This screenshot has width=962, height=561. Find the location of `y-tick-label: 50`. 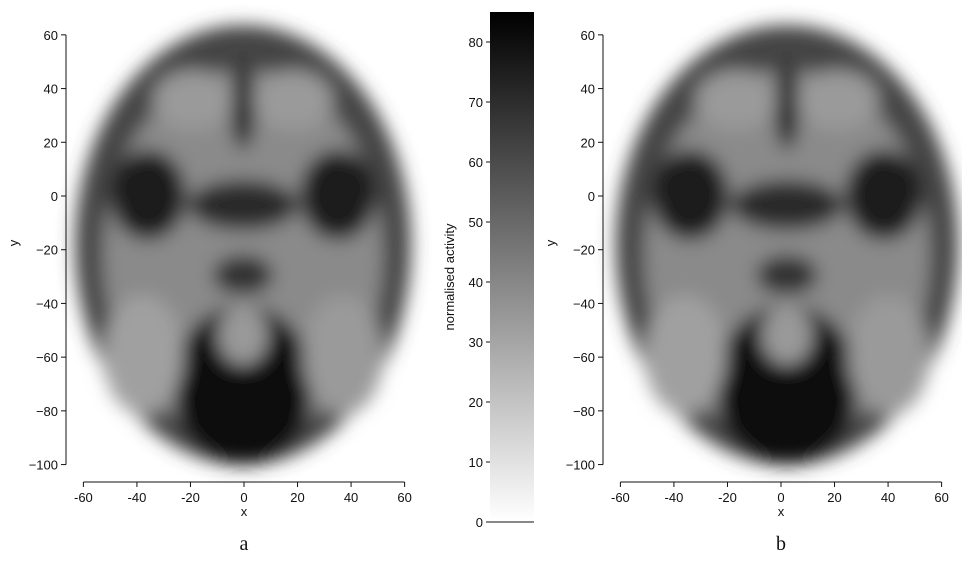

y-tick-label: 50 is located at coordinates (476, 222).